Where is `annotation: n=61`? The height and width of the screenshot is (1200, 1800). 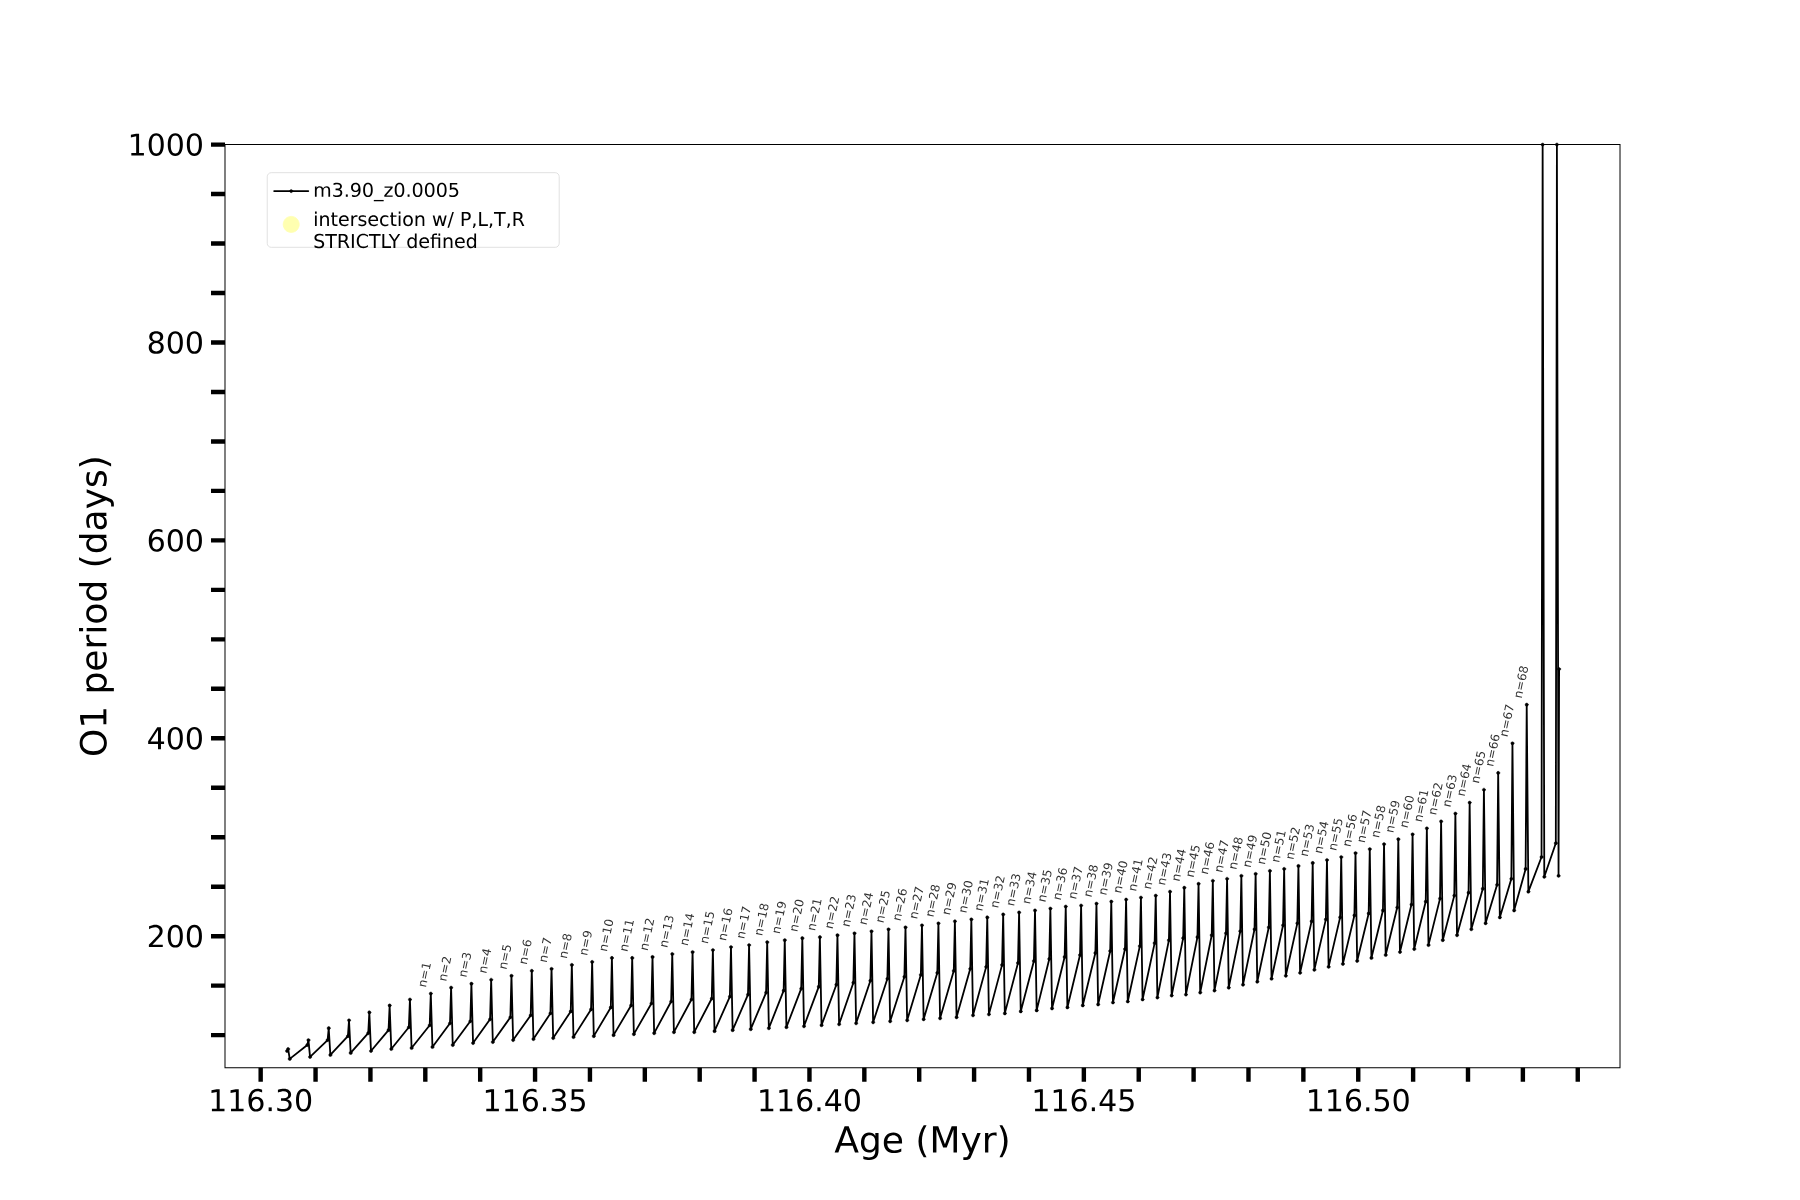
annotation: n=61 is located at coordinates (1422, 806).